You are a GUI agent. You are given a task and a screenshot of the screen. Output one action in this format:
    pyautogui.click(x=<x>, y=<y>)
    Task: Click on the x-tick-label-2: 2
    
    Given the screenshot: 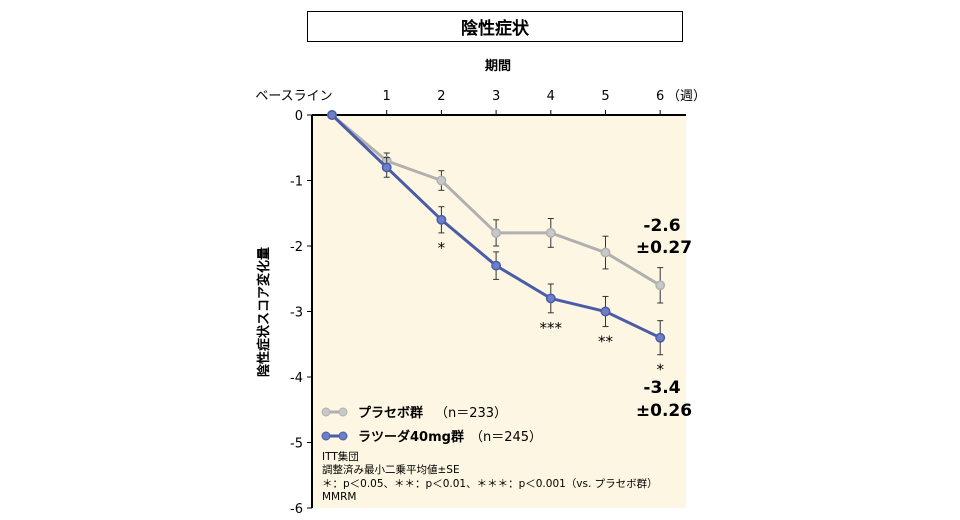 What is the action you would take?
    pyautogui.click(x=441, y=96)
    